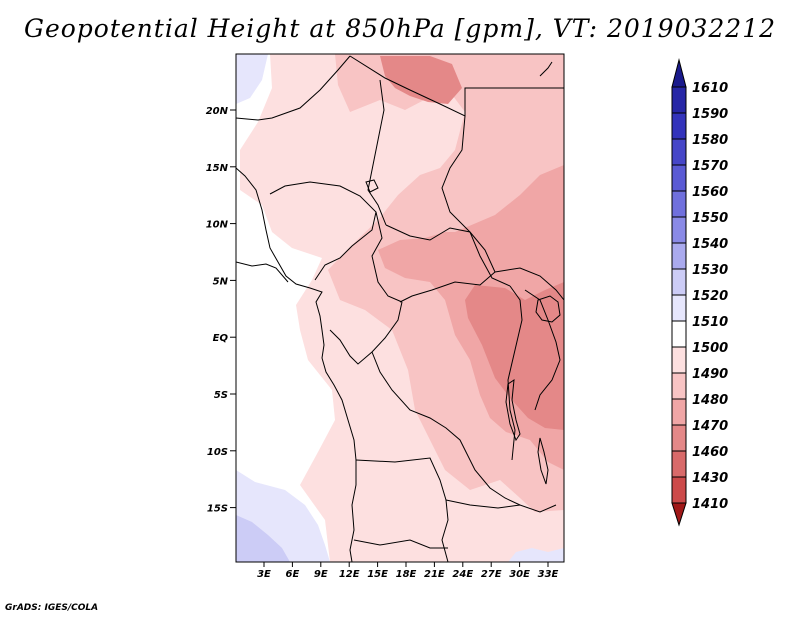 The width and height of the screenshot is (800, 618). What do you see at coordinates (710, 192) in the screenshot?
I see `colorbar-level-label: 1560` at bounding box center [710, 192].